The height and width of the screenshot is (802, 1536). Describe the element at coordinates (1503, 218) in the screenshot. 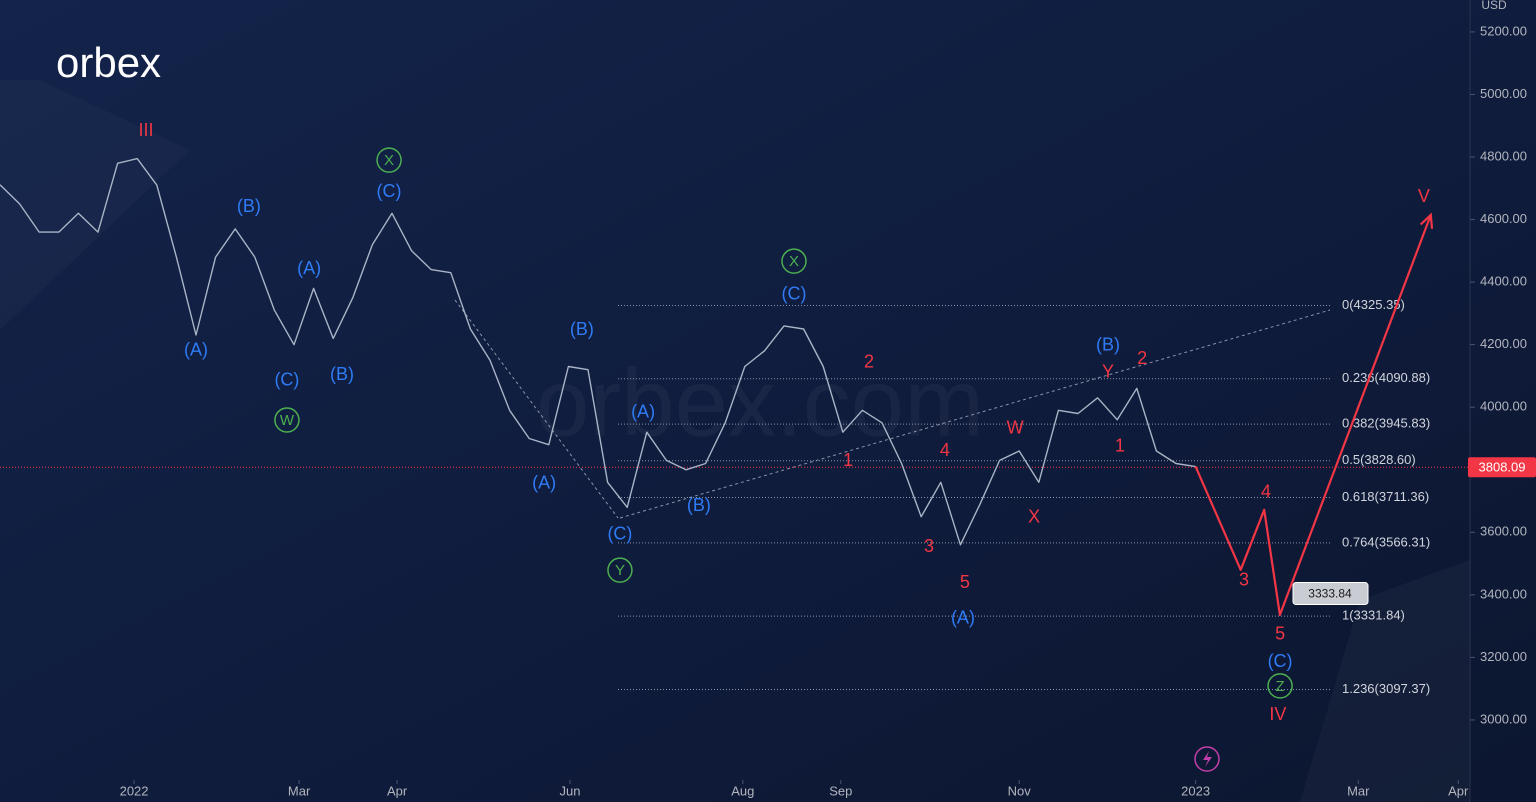

I see `y-tick-label: 4600.00` at that location.